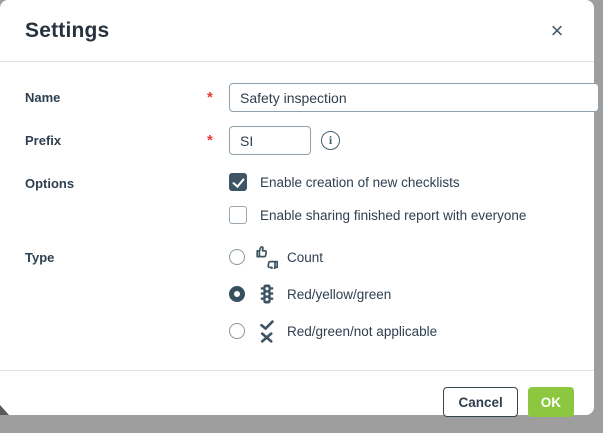 This screenshot has height=433, width=603. Describe the element at coordinates (40, 257) in the screenshot. I see `type-label: Type` at that location.